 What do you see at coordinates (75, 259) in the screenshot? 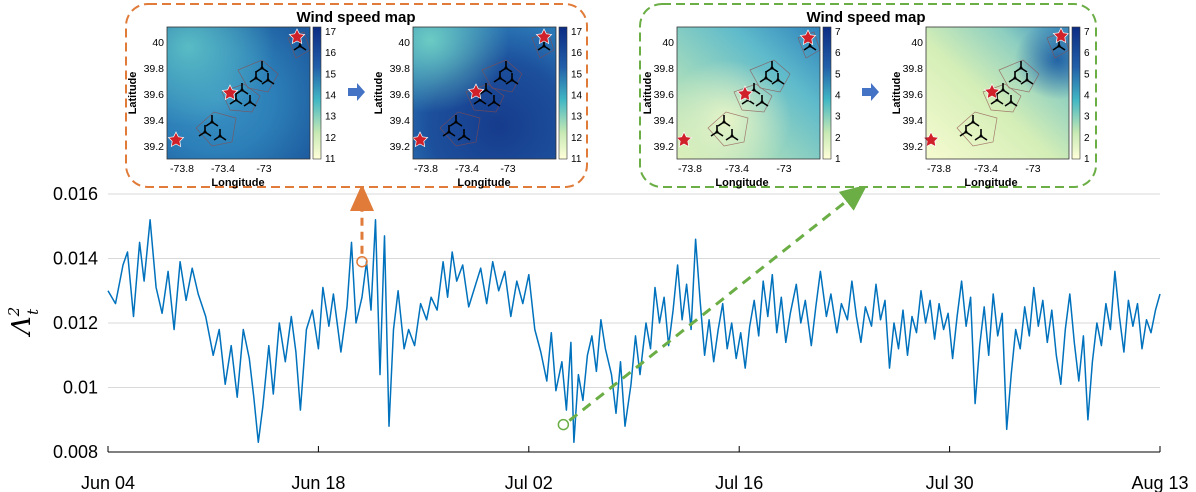
I see `y-tick-label: 0.014` at bounding box center [75, 259].